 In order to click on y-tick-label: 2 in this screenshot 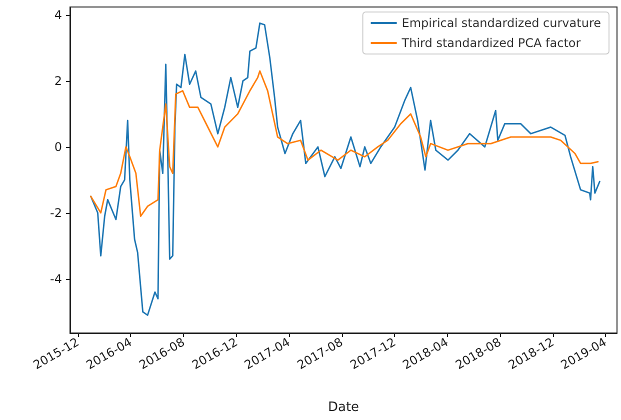, I will do `click(58, 81)`.